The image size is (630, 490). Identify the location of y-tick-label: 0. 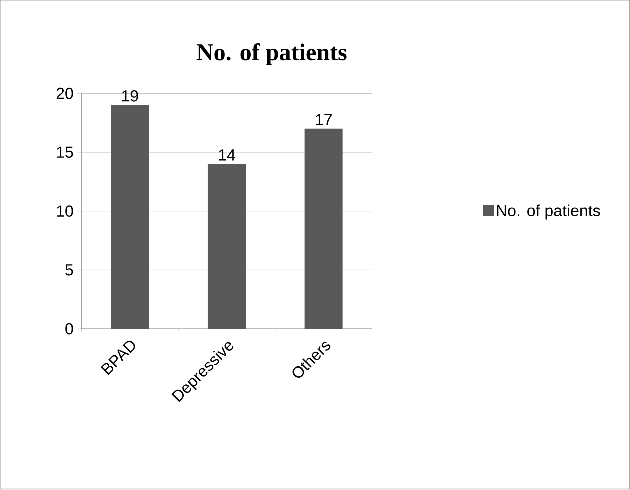
(70, 329).